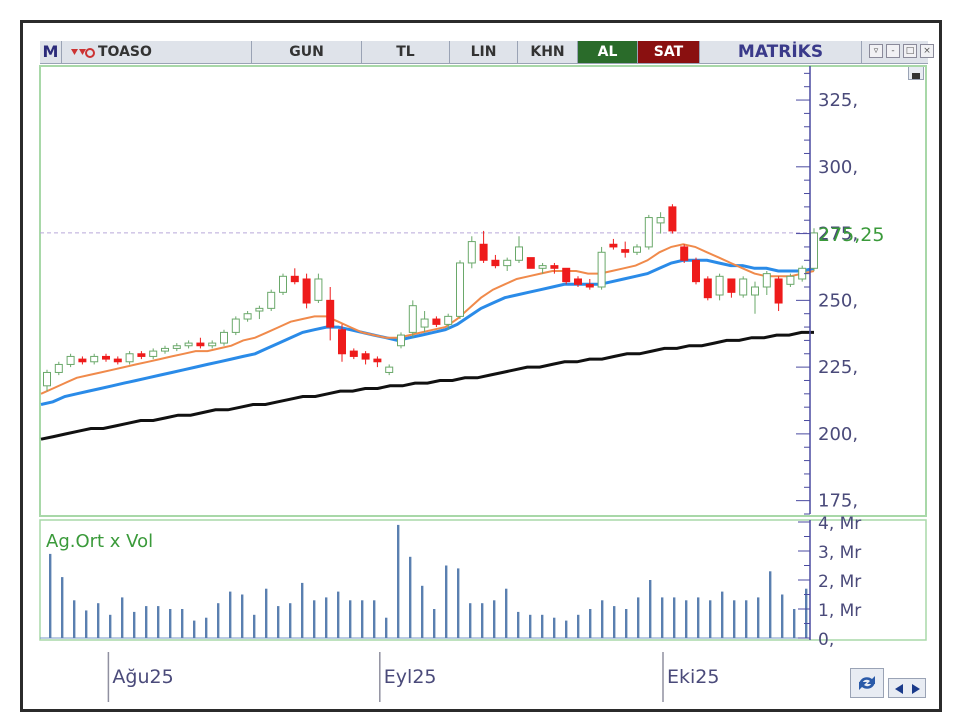  I want to click on currency-button: TL, so click(406, 52).